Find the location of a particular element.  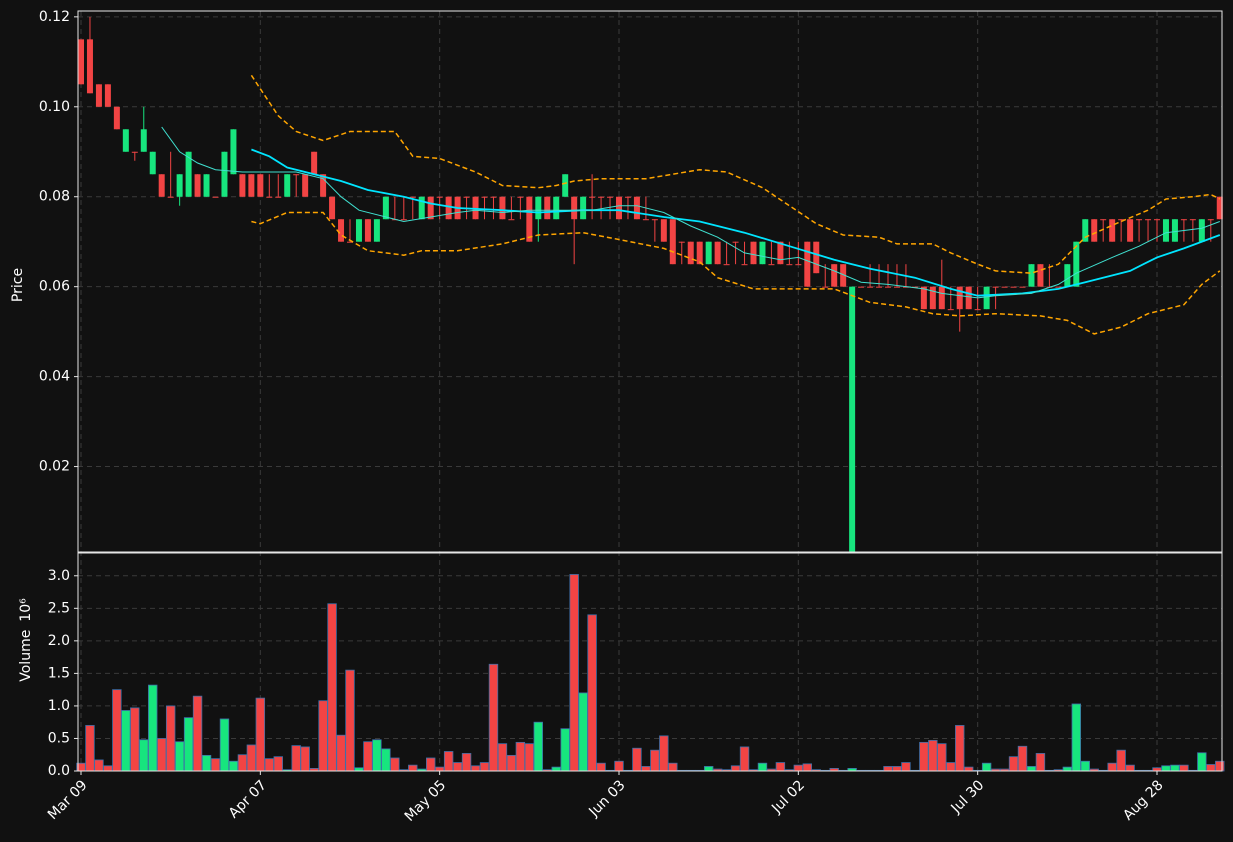

y-tick-label: 0.5 is located at coordinates (59, 738).